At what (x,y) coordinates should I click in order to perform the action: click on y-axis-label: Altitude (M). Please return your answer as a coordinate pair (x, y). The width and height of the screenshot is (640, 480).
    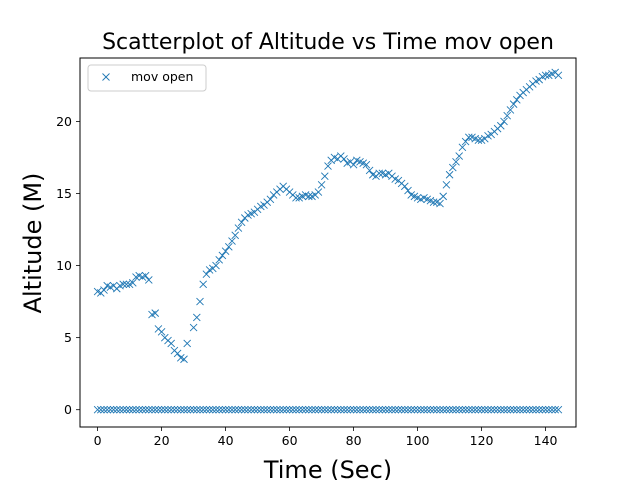
    Looking at the image, I should click on (33, 243).